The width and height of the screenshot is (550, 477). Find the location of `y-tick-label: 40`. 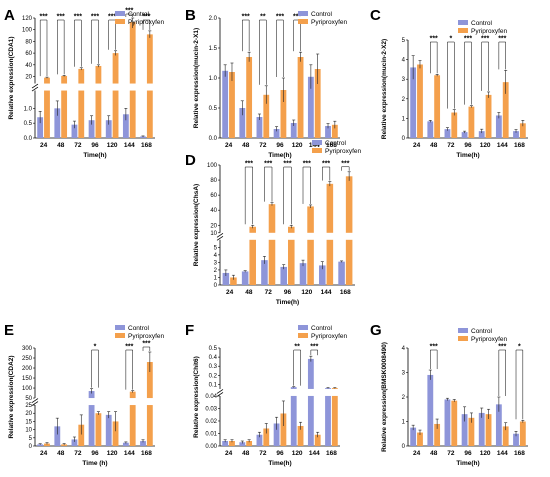

y-tick-label: 40 is located at coordinates (28, 66).